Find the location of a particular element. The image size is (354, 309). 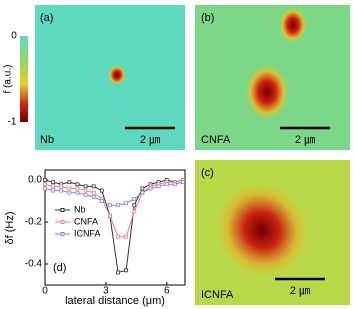

colorbar-top: 0 is located at coordinates (14, 36).